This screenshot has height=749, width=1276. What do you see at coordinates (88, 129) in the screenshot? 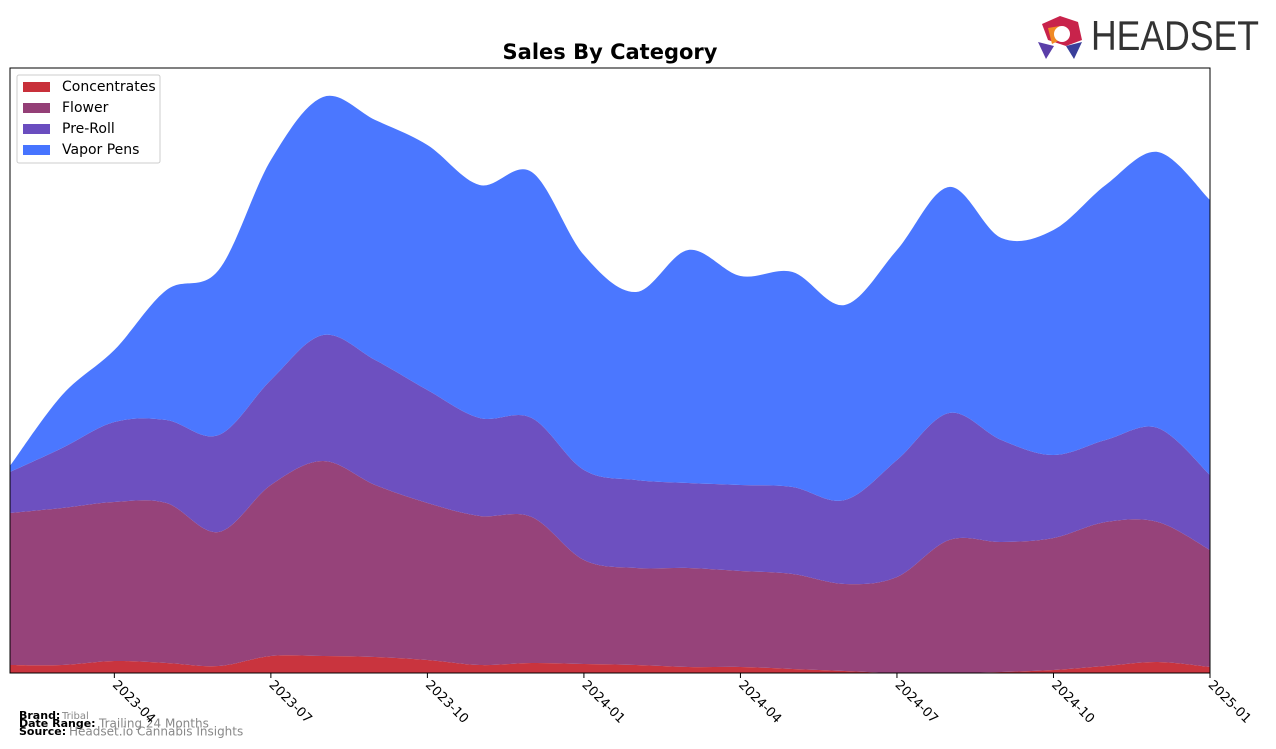
I see `legend-label: Pre-Roll` at bounding box center [88, 129].